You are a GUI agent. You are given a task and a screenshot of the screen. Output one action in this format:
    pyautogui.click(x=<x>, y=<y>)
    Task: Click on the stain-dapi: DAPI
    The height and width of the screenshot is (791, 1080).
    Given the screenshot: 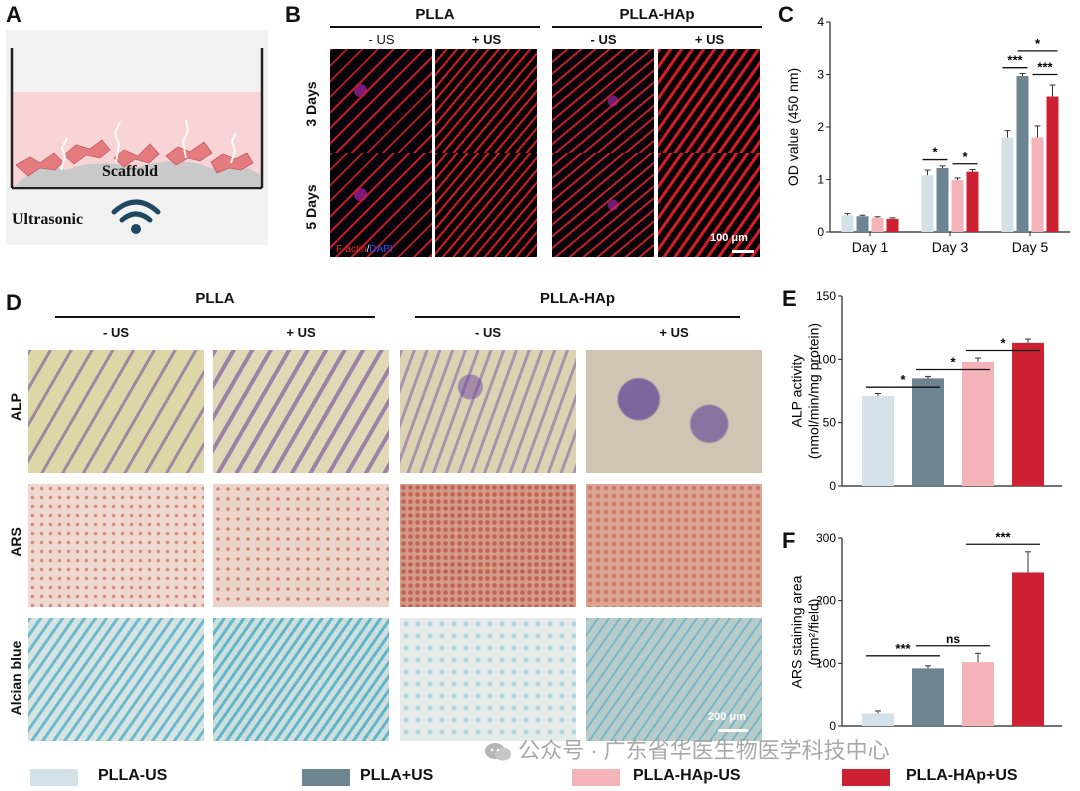 What is the action you would take?
    pyautogui.click(x=381, y=249)
    